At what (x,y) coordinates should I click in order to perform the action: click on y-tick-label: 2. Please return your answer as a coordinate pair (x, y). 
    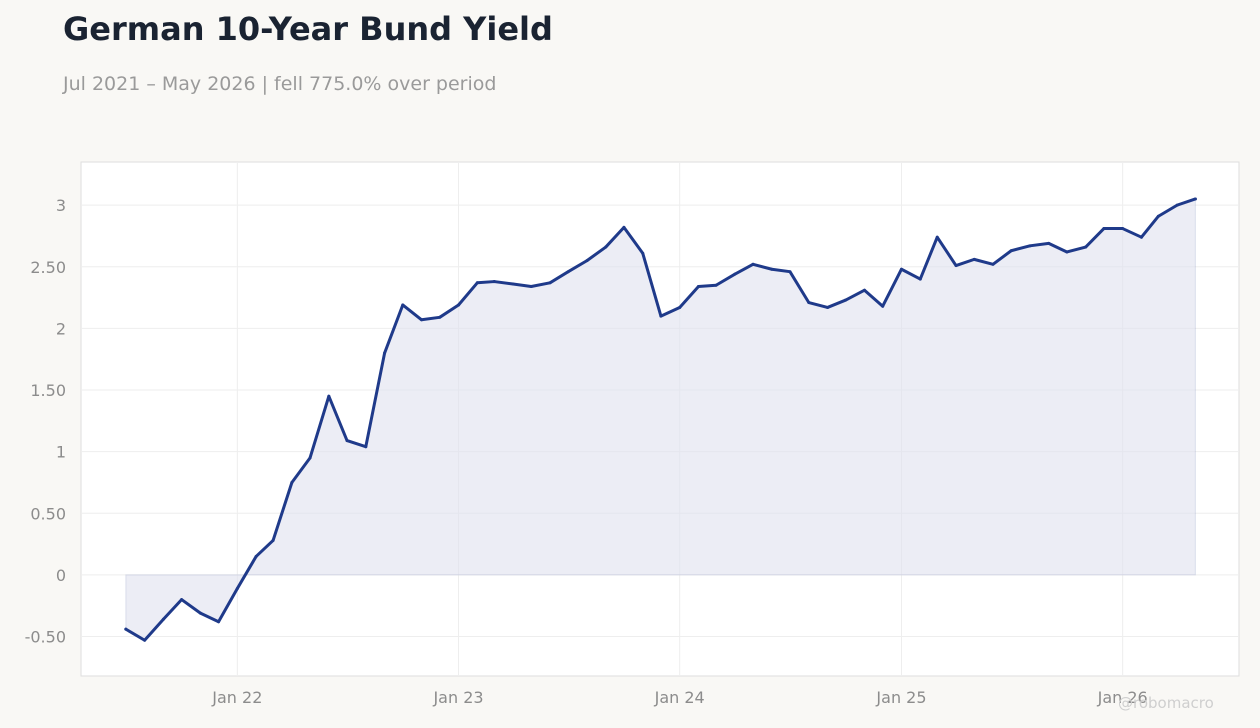
    Looking at the image, I should click on (61, 328).